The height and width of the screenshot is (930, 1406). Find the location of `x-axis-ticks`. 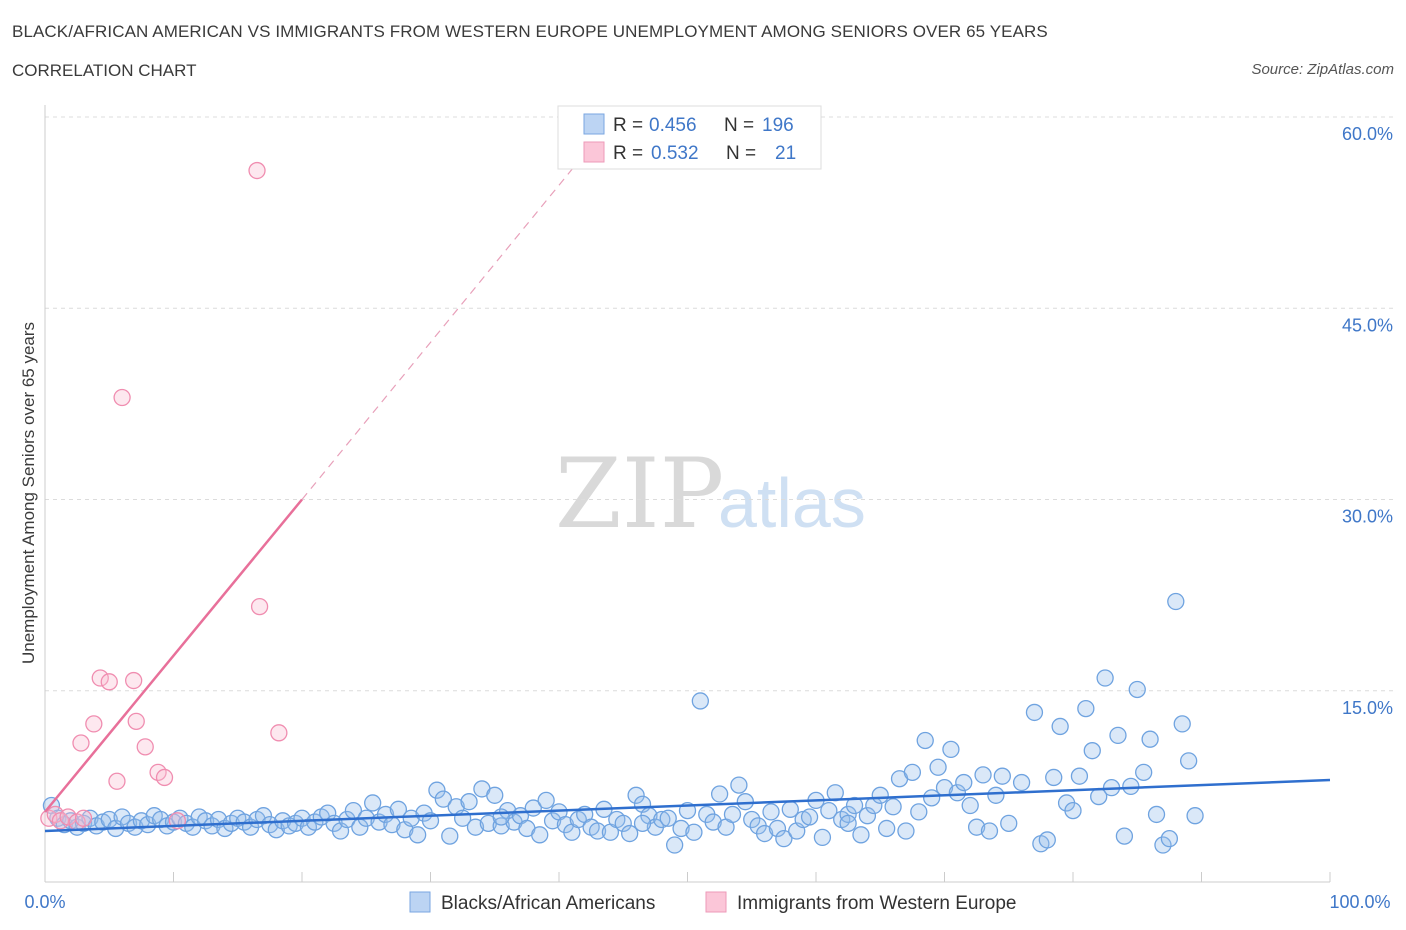

x-axis-ticks is located at coordinates (687, 877).